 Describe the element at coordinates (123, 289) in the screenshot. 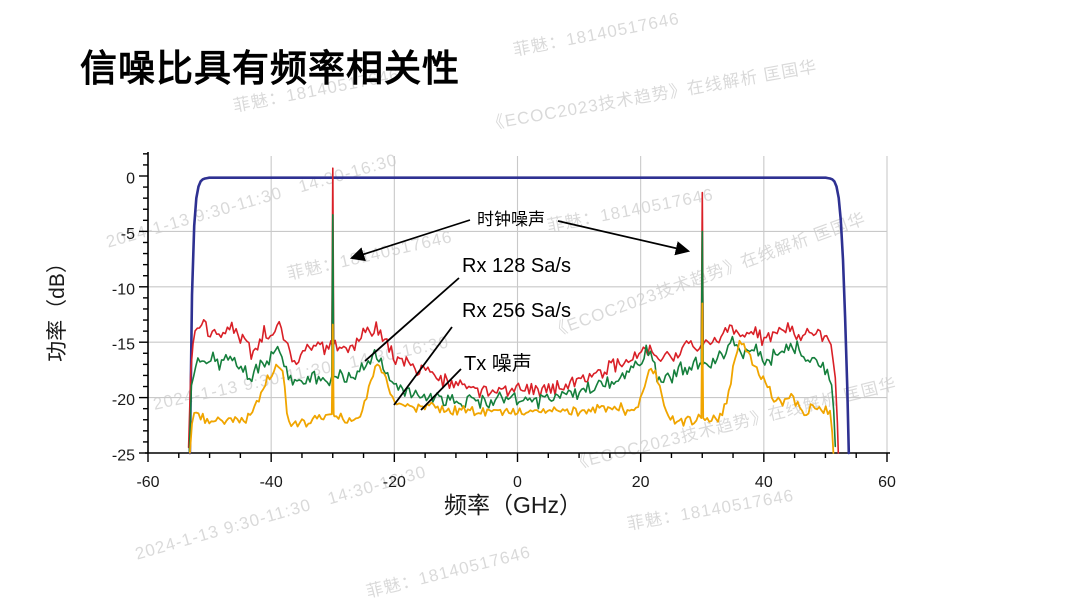

I see `svg-text: -10` at that location.